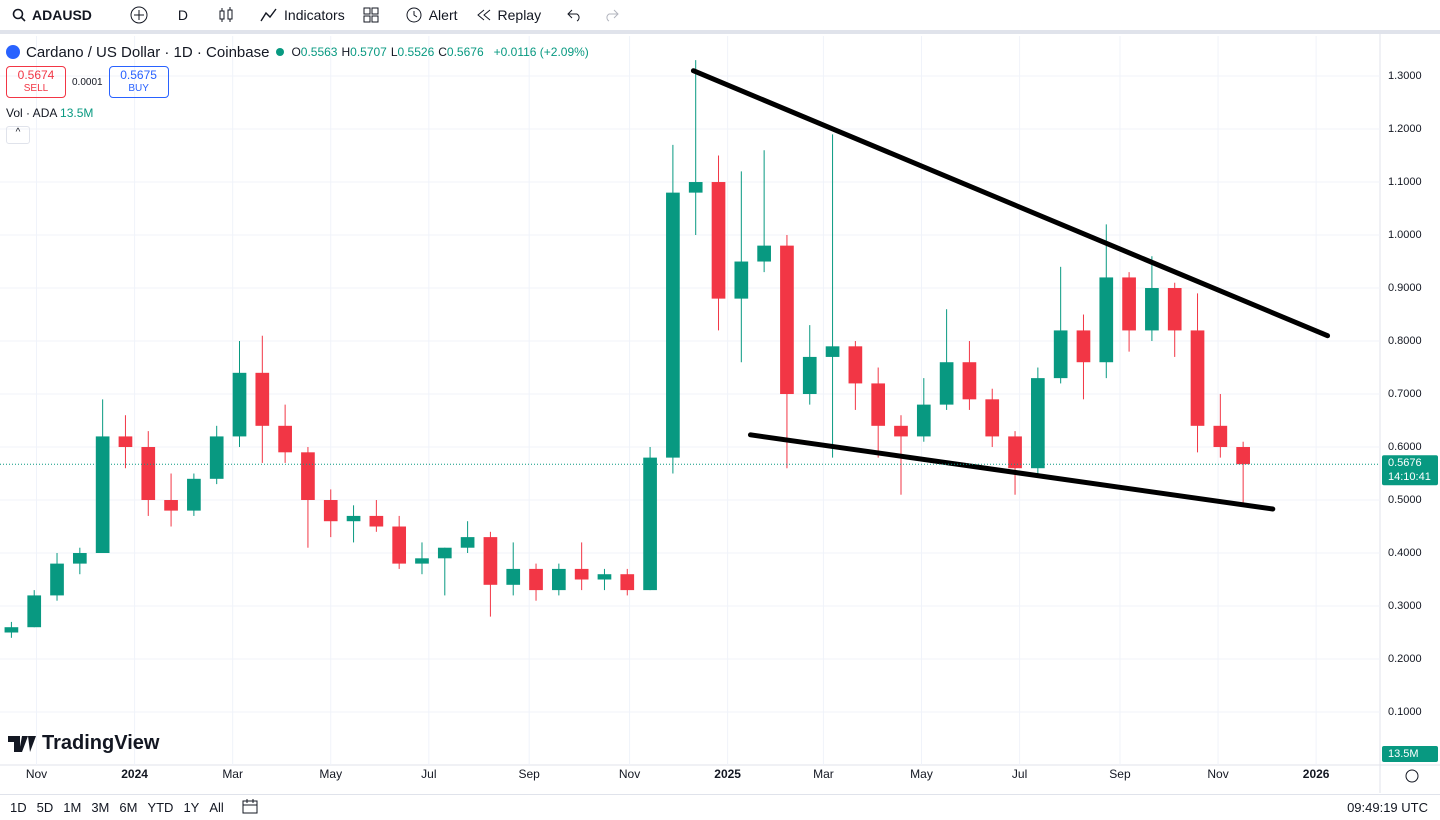 The height and width of the screenshot is (820, 1440). I want to click on range-button: 1Y, so click(191, 807).